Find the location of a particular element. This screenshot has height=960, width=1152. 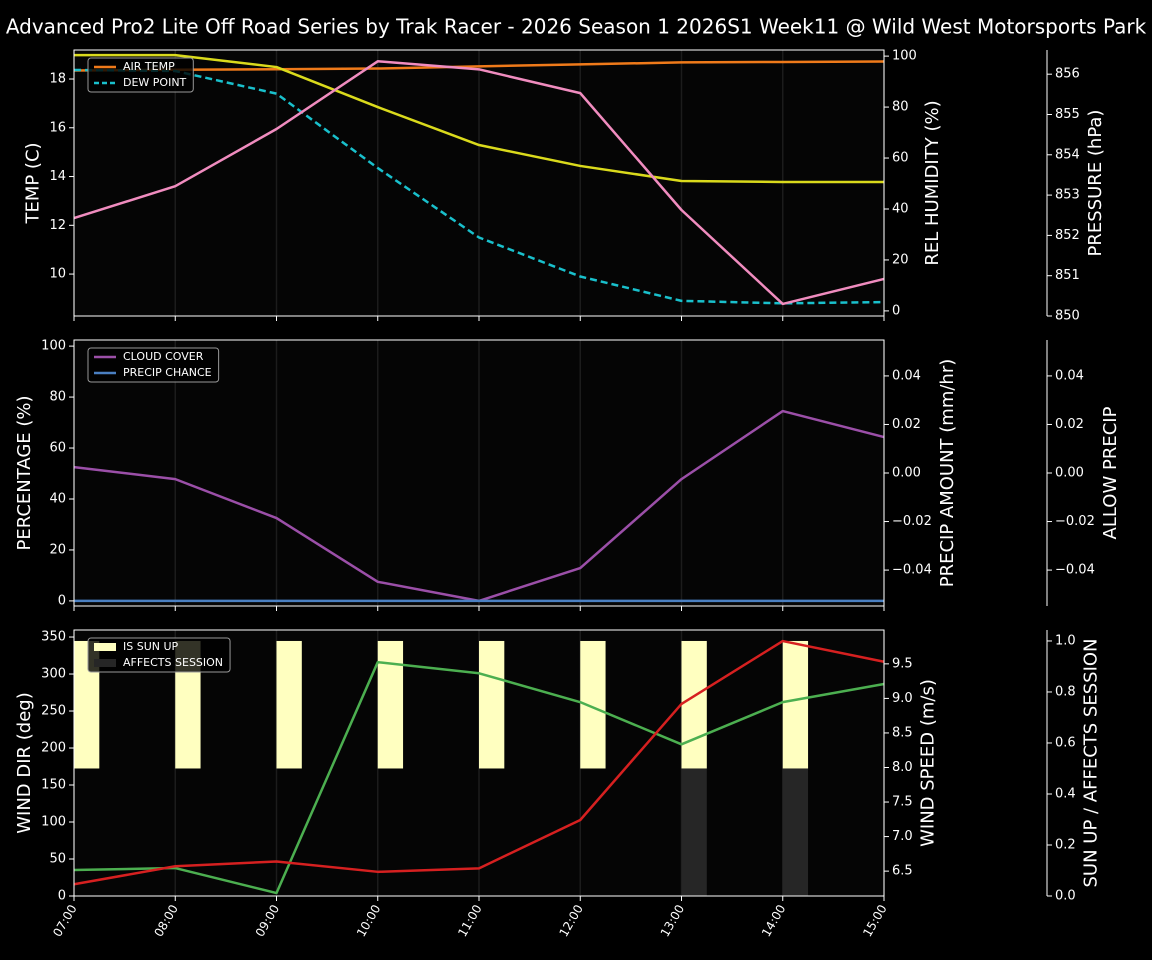

y2-tick-label: 9.0 is located at coordinates (902, 698).